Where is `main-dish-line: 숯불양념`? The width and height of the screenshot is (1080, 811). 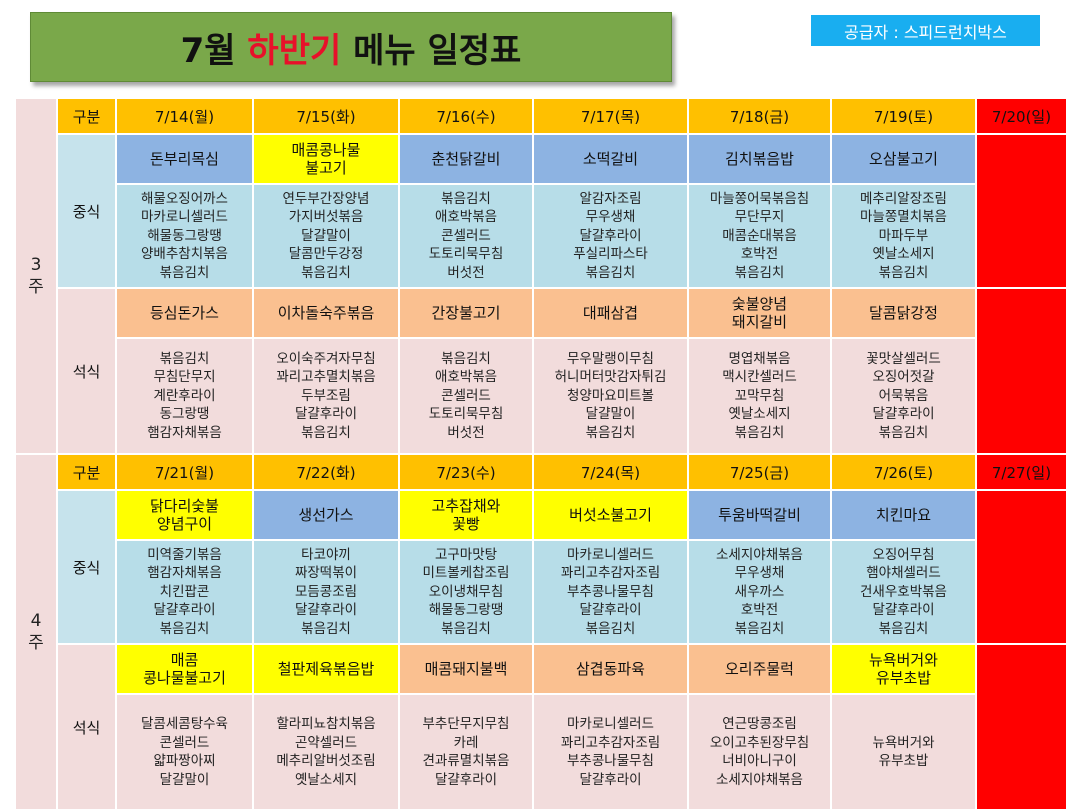
main-dish-line: 숯불양념 is located at coordinates (759, 304).